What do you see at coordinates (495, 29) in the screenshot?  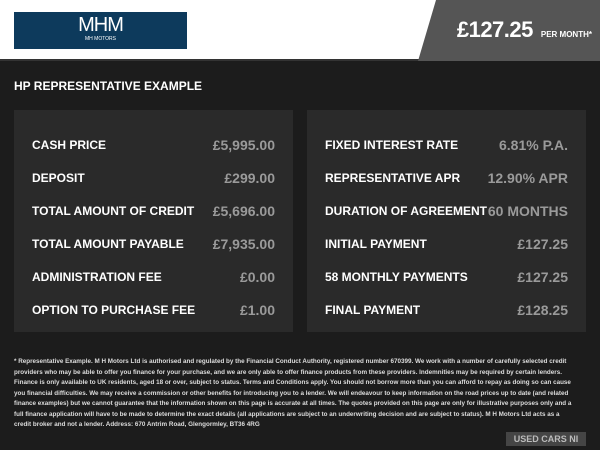 I see `monthly-price: £127.25` at bounding box center [495, 29].